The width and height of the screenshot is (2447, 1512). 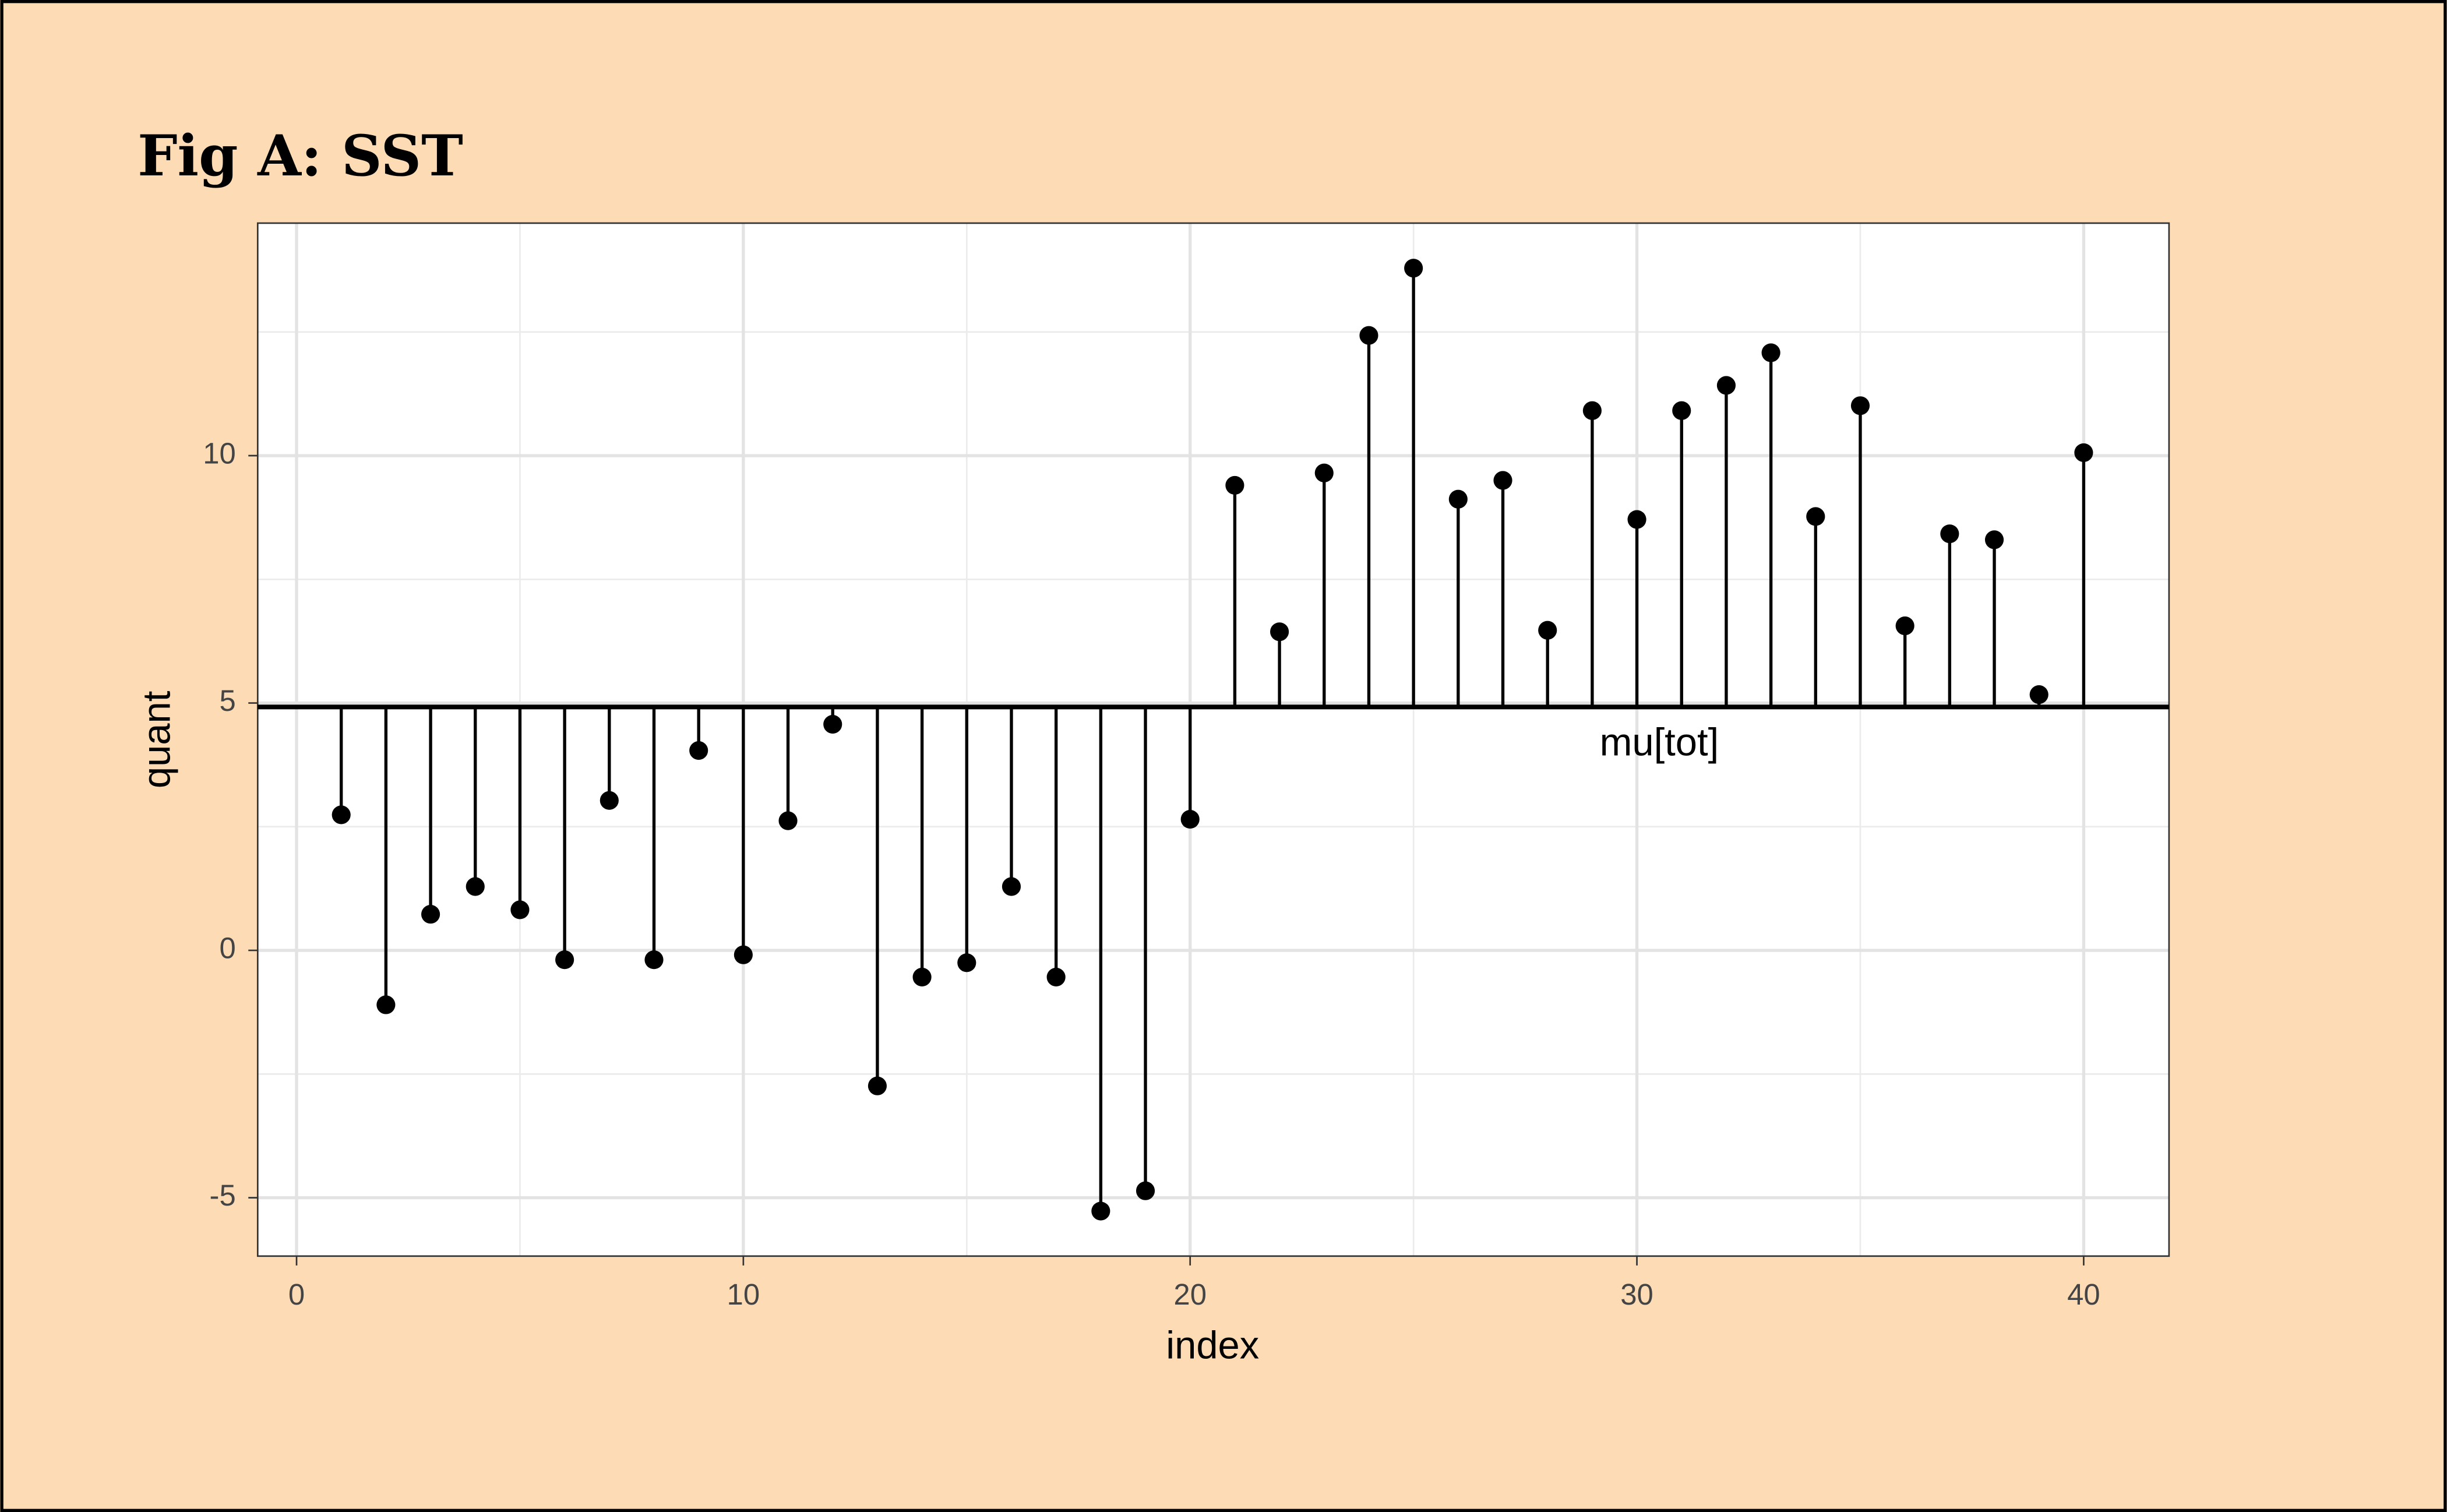 I want to click on y-tick-label: -5, so click(x=223, y=1195).